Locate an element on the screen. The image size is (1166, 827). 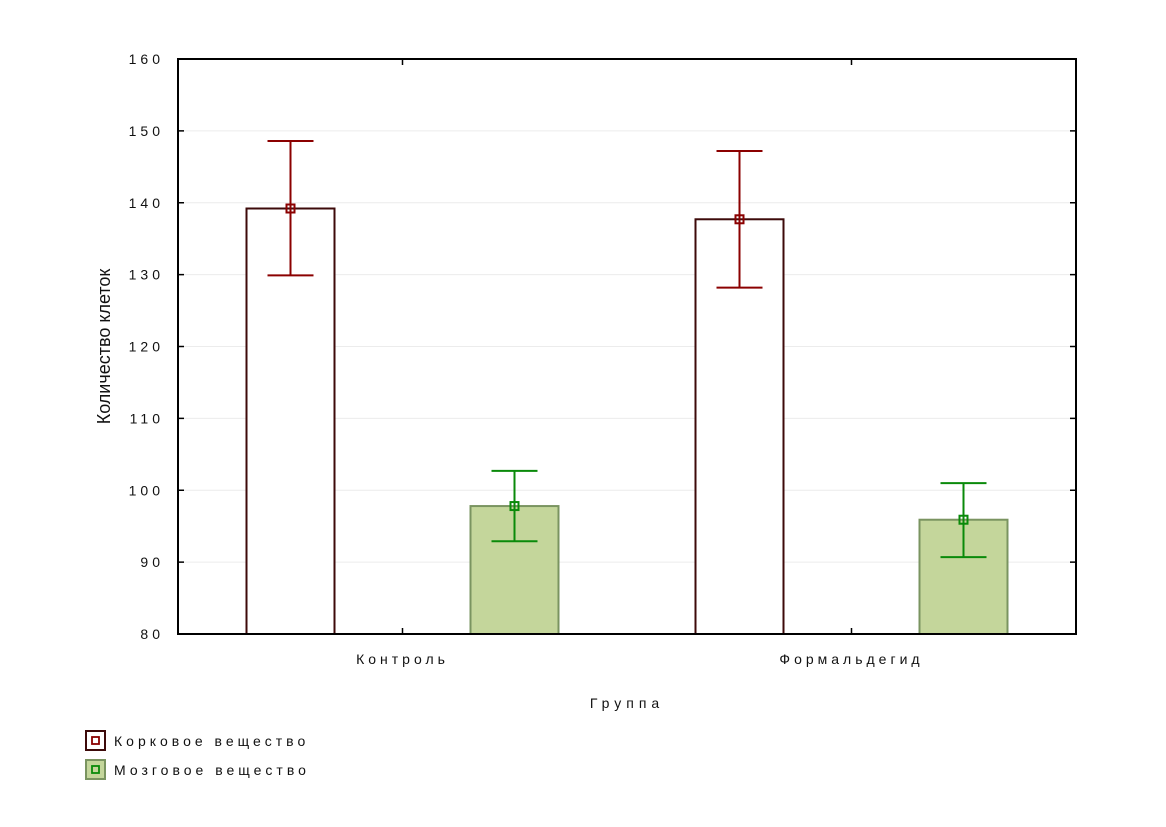
y-tick-label: 90 is located at coordinates (152, 562).